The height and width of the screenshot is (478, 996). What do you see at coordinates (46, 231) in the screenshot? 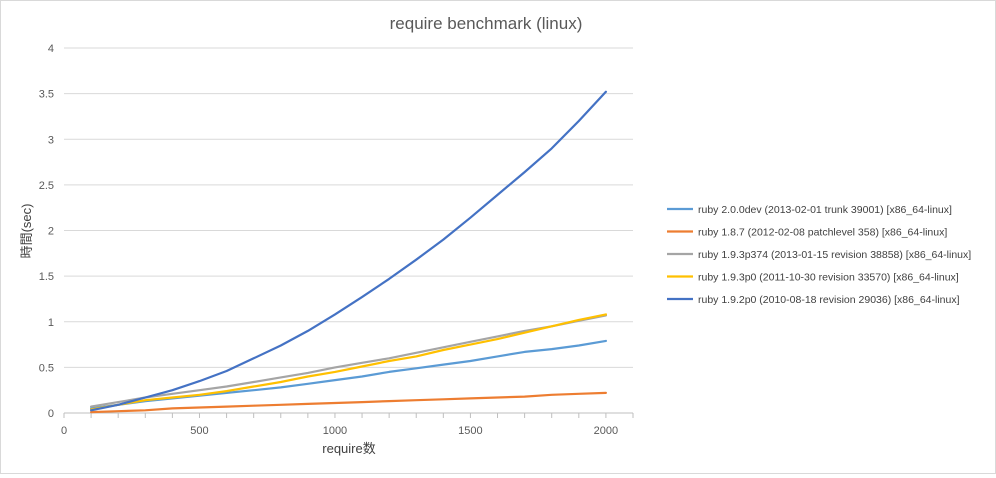
I see `y-axis-ticks: 0 0.5 1 1.5 2 2.5 3 3.5 4` at bounding box center [46, 231].